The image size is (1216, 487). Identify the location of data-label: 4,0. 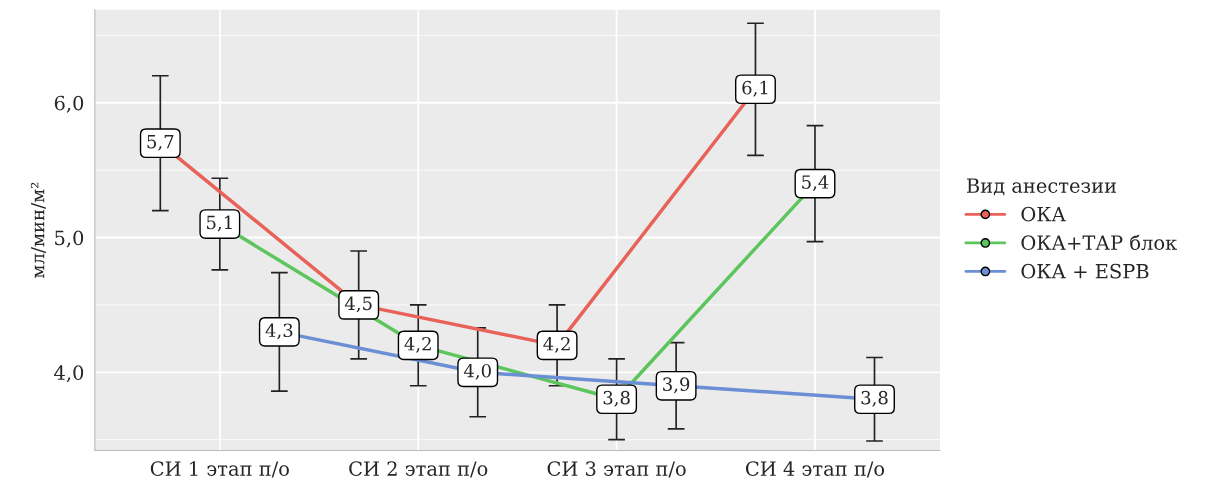
(477, 371).